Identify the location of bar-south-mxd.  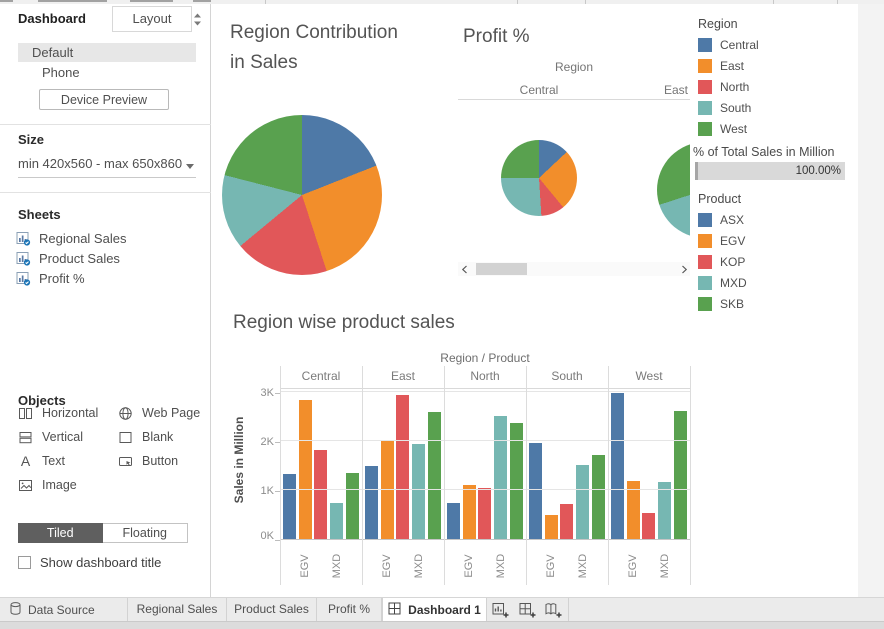
(583, 502).